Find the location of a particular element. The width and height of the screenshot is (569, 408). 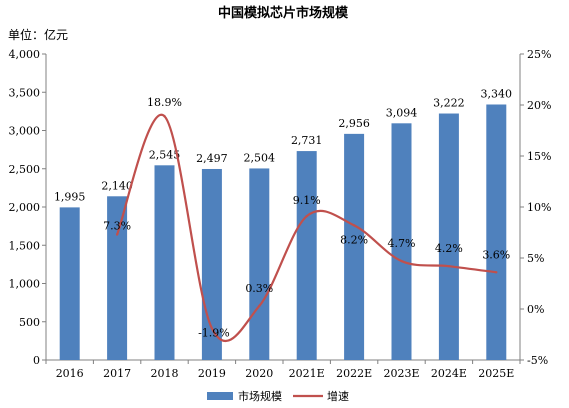

unit-label: 单位：亿元 is located at coordinates (38, 34).